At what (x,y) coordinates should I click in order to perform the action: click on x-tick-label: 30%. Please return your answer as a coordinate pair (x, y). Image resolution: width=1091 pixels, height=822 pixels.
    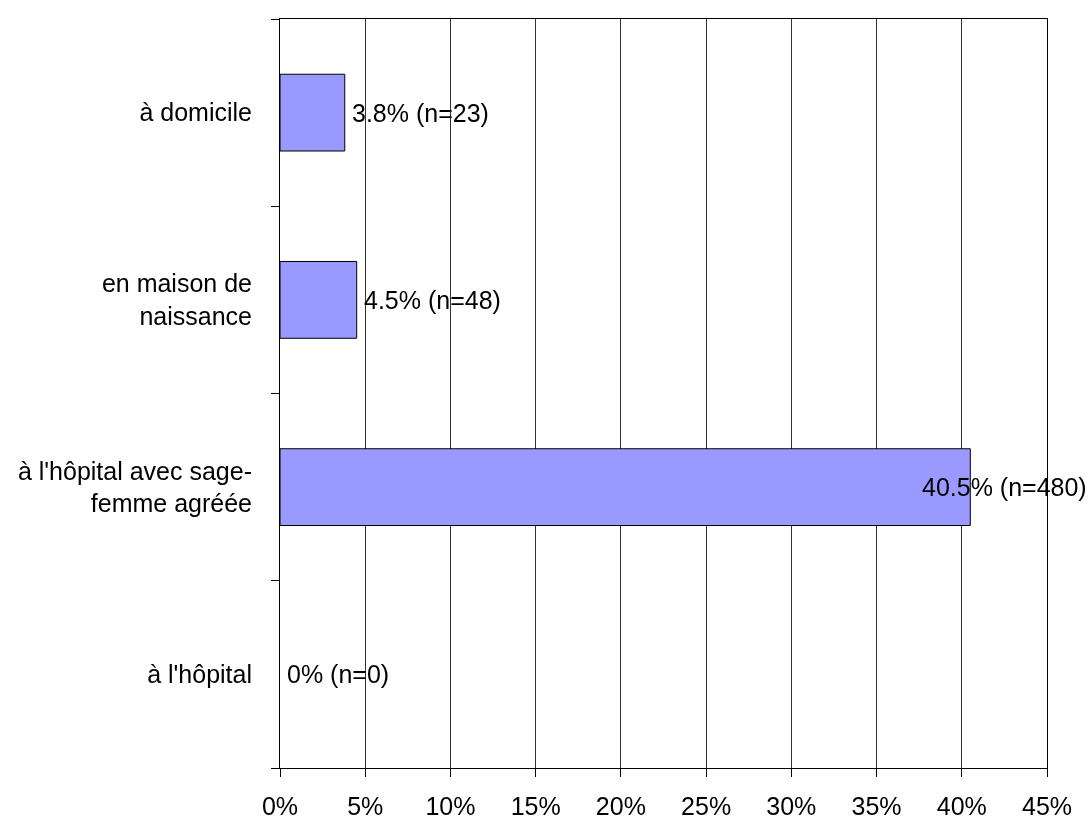
    Looking at the image, I should click on (791, 806).